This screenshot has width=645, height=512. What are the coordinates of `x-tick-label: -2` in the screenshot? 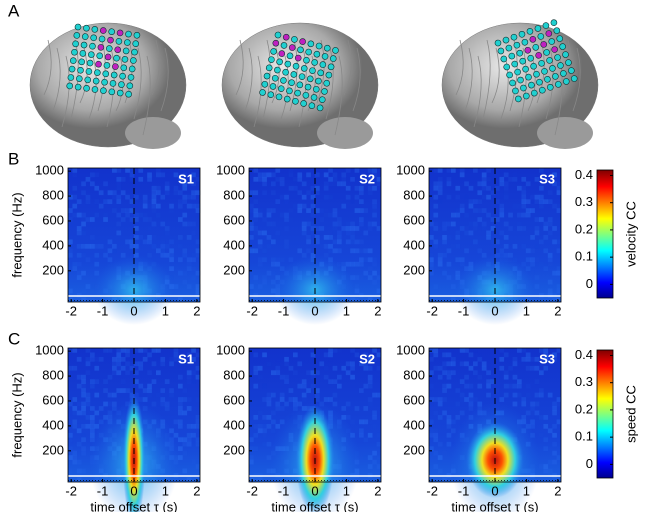 It's located at (432, 310).